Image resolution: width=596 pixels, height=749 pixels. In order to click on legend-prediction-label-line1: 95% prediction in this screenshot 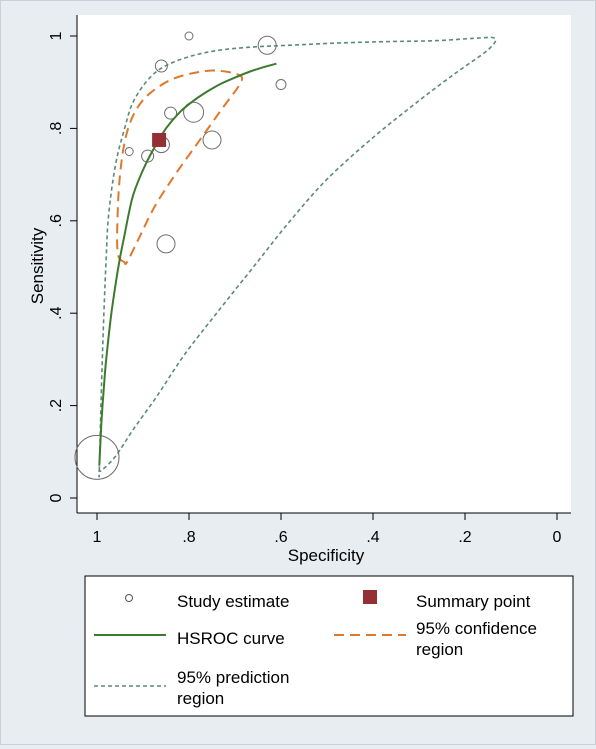, I will do `click(233, 677)`.